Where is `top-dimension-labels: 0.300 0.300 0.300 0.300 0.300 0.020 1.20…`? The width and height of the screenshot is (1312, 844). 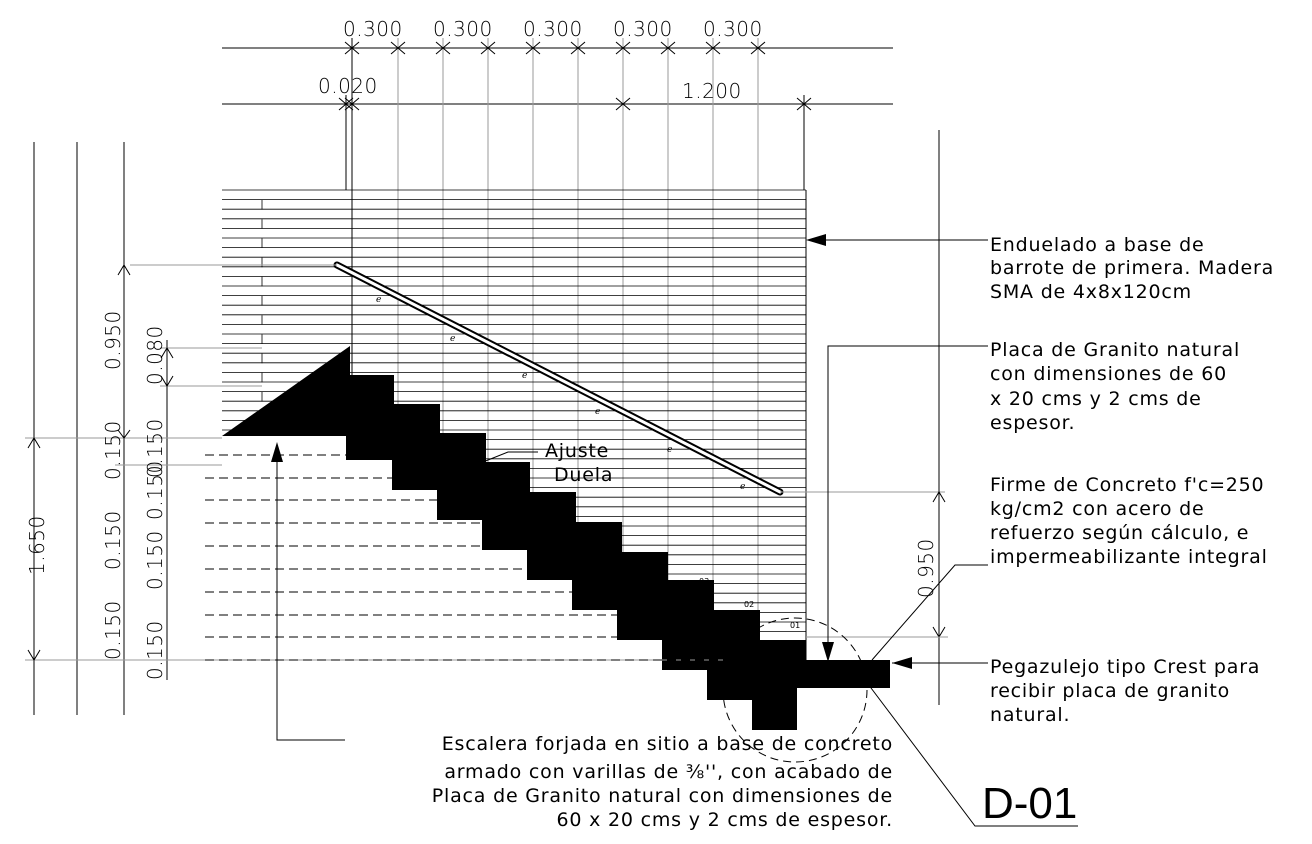 top-dimension-labels: 0.300 0.300 0.300 0.300 0.300 0.020 1.20… is located at coordinates (540, 60).